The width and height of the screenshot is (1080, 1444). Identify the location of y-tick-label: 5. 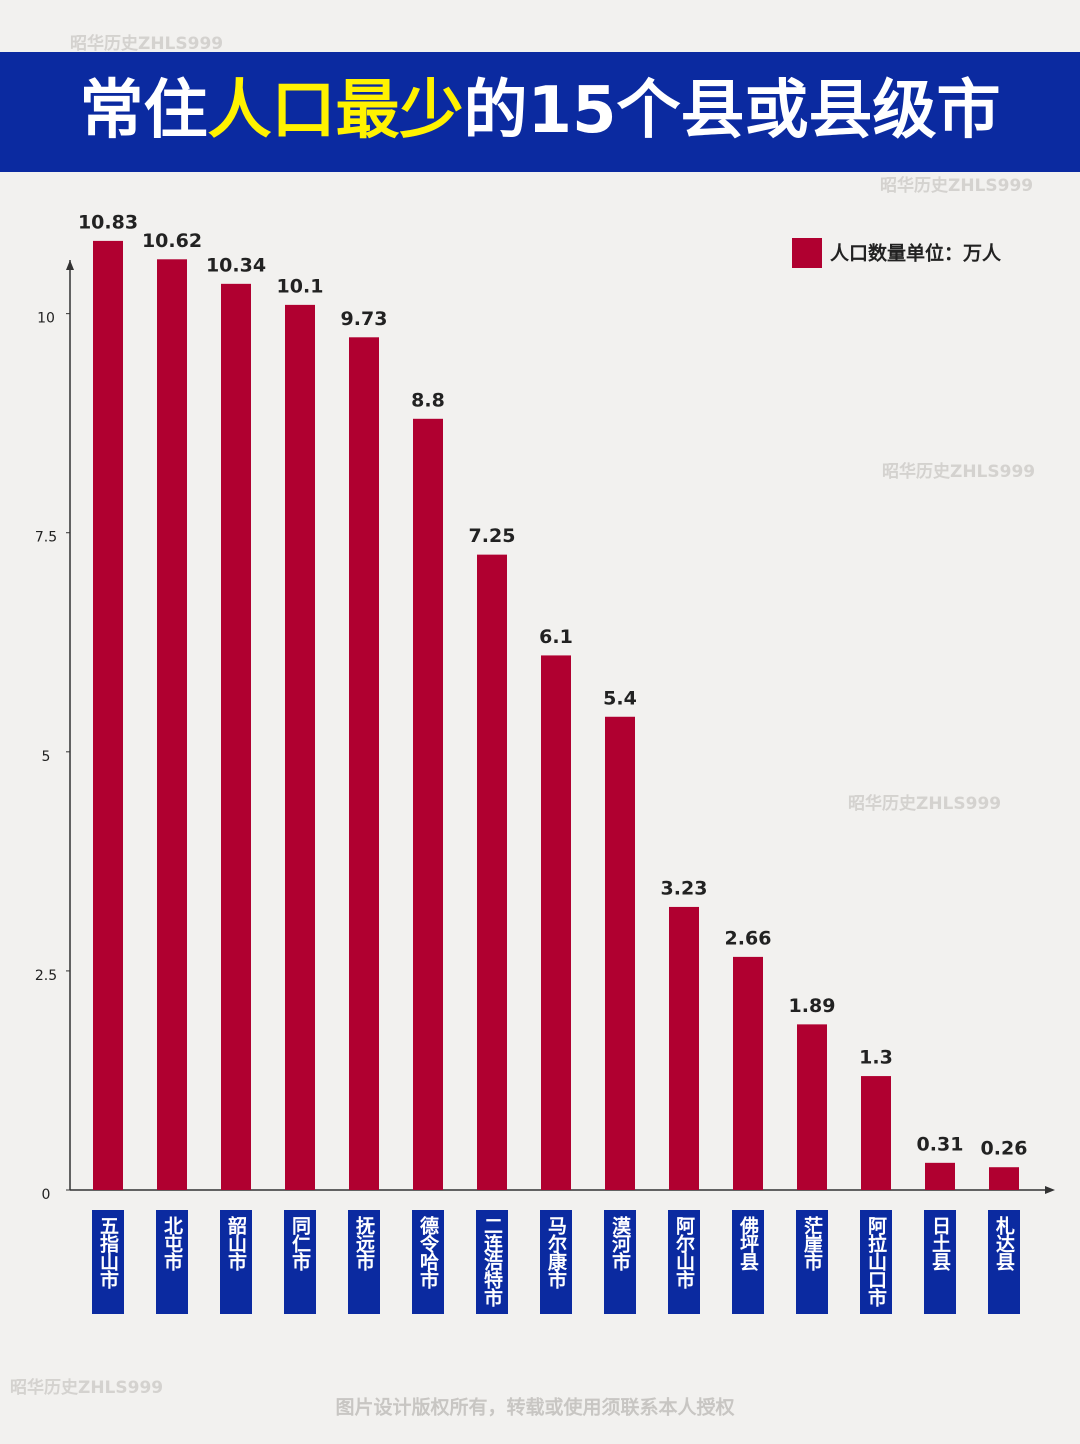
(46, 757).